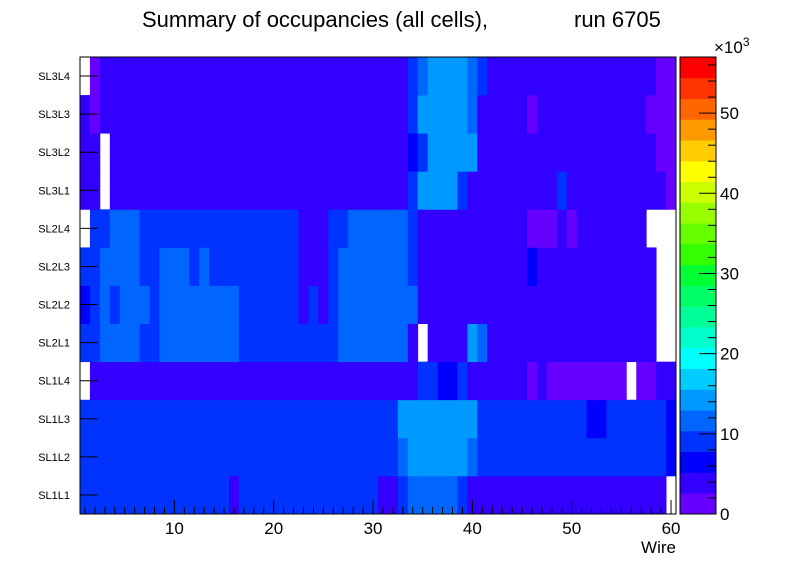 The width and height of the screenshot is (796, 572). I want to click on x-tick-label: 10, so click(174, 528).